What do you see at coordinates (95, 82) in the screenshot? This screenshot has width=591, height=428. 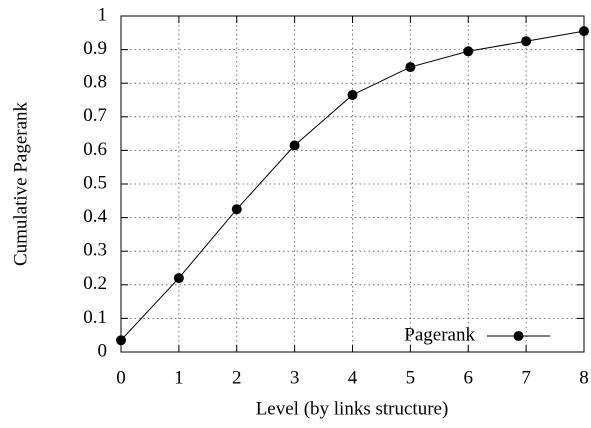 I see `y-tick-label: 0.8` at bounding box center [95, 82].